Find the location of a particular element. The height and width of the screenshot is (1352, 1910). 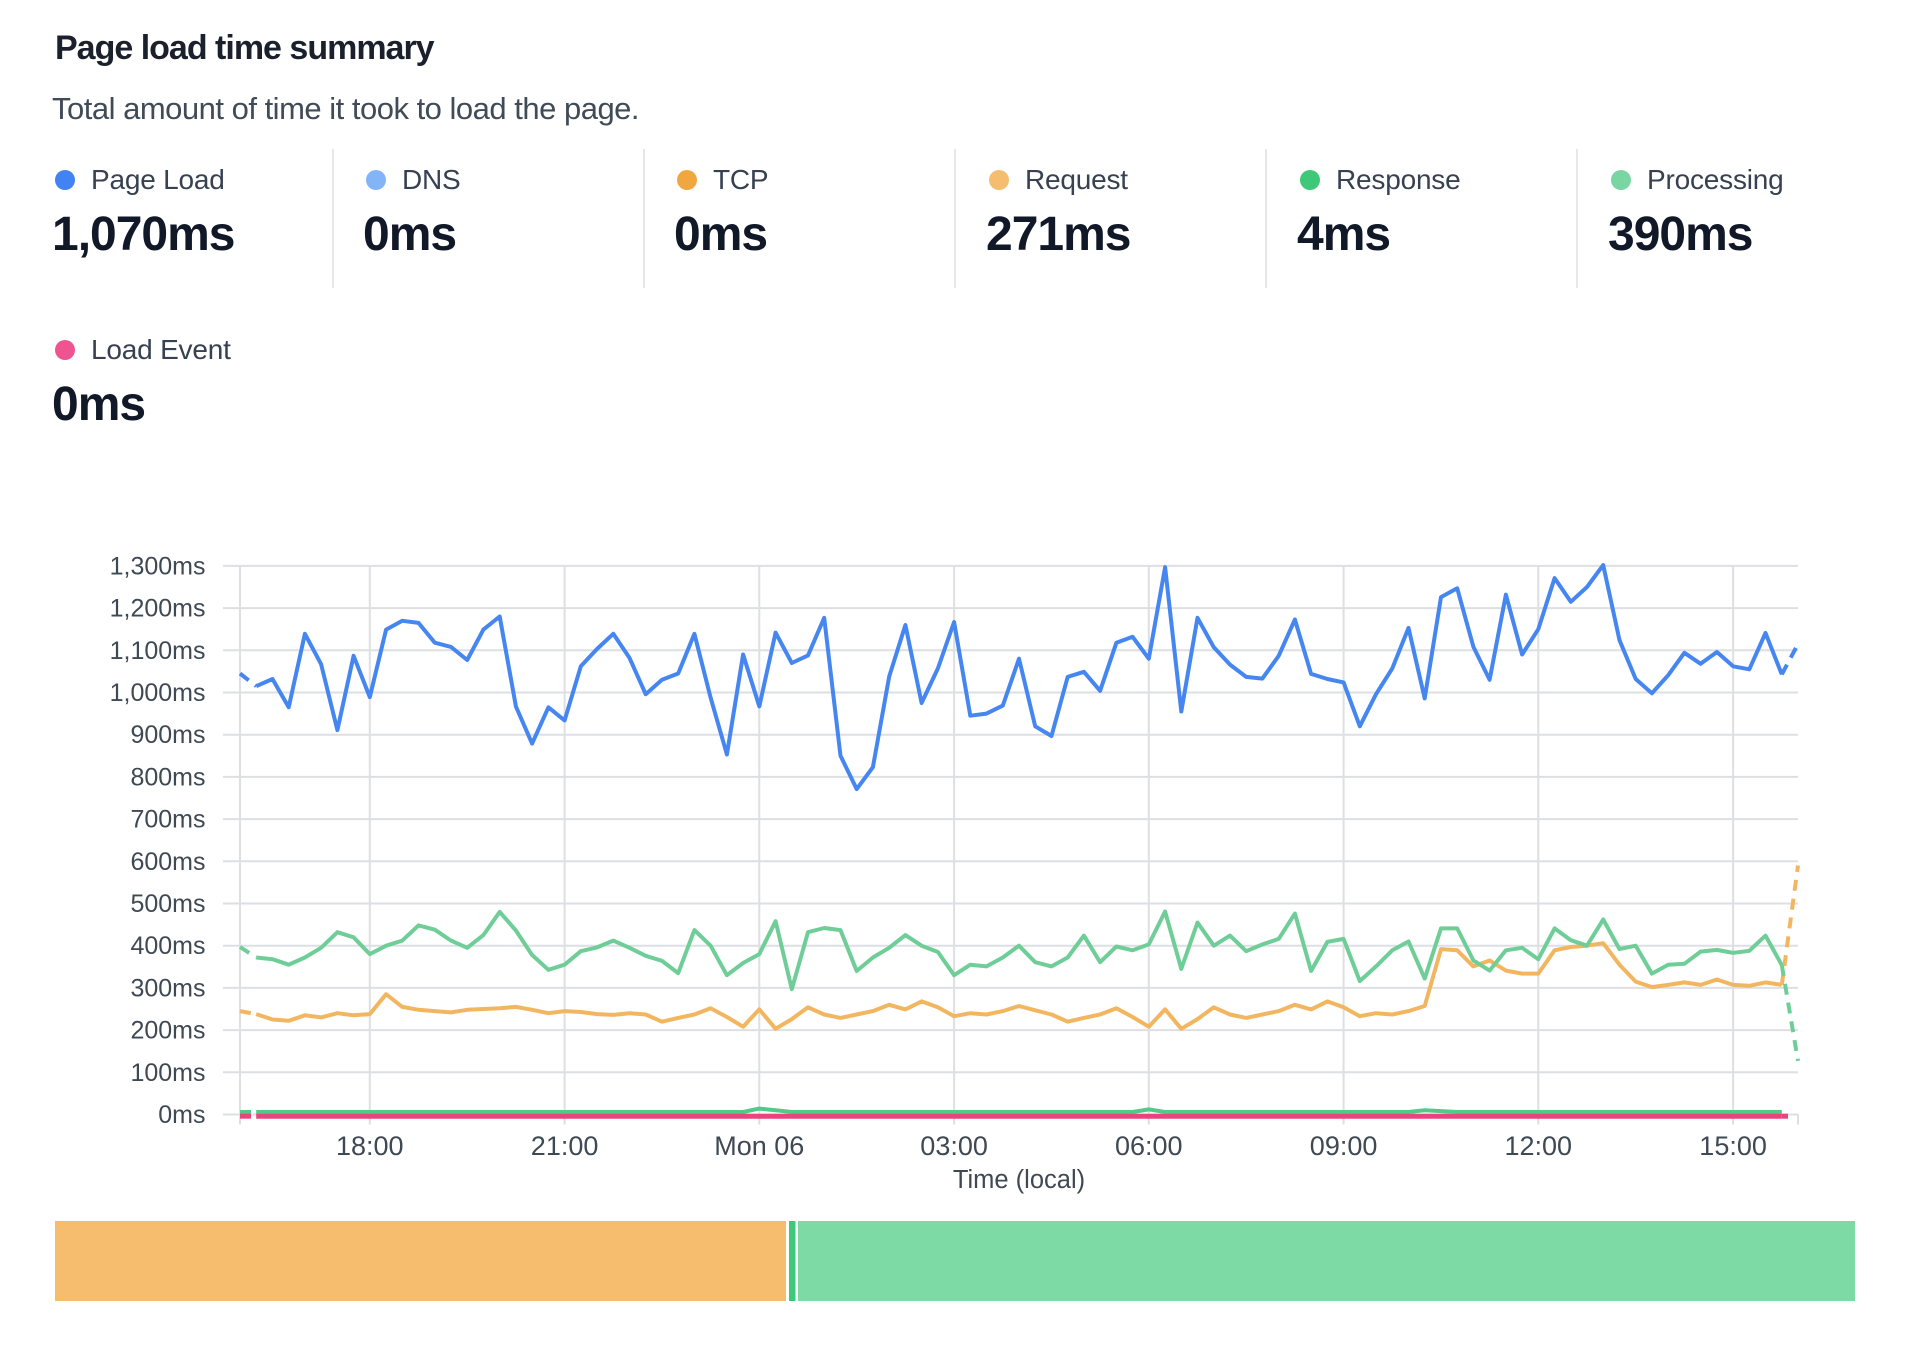

svg-text: 100ms is located at coordinates (167, 1073).